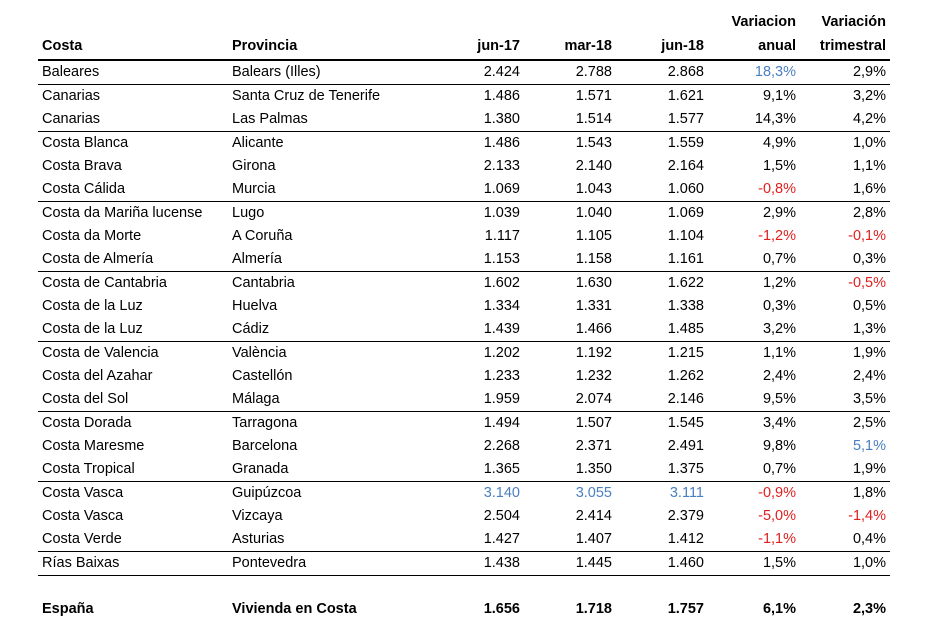 This screenshot has width=940, height=629. What do you see at coordinates (685, 376) in the screenshot?
I see `cell-jun18: 1.262` at bounding box center [685, 376].